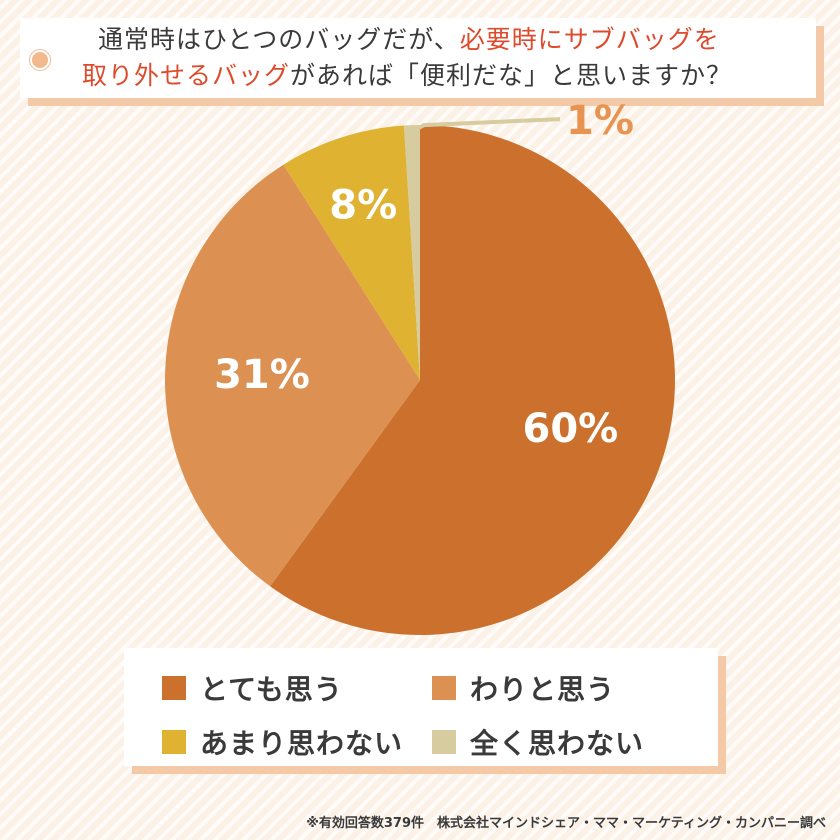  What do you see at coordinates (589, 39) in the screenshot?
I see `title-line-1-highlight: 必要時にサブバッグを` at bounding box center [589, 39].